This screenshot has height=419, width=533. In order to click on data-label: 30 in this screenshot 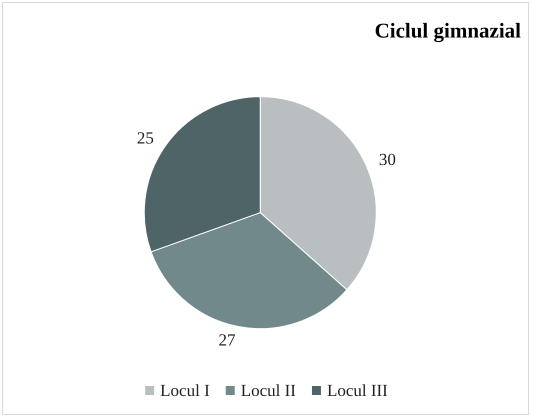, I will do `click(387, 159)`.